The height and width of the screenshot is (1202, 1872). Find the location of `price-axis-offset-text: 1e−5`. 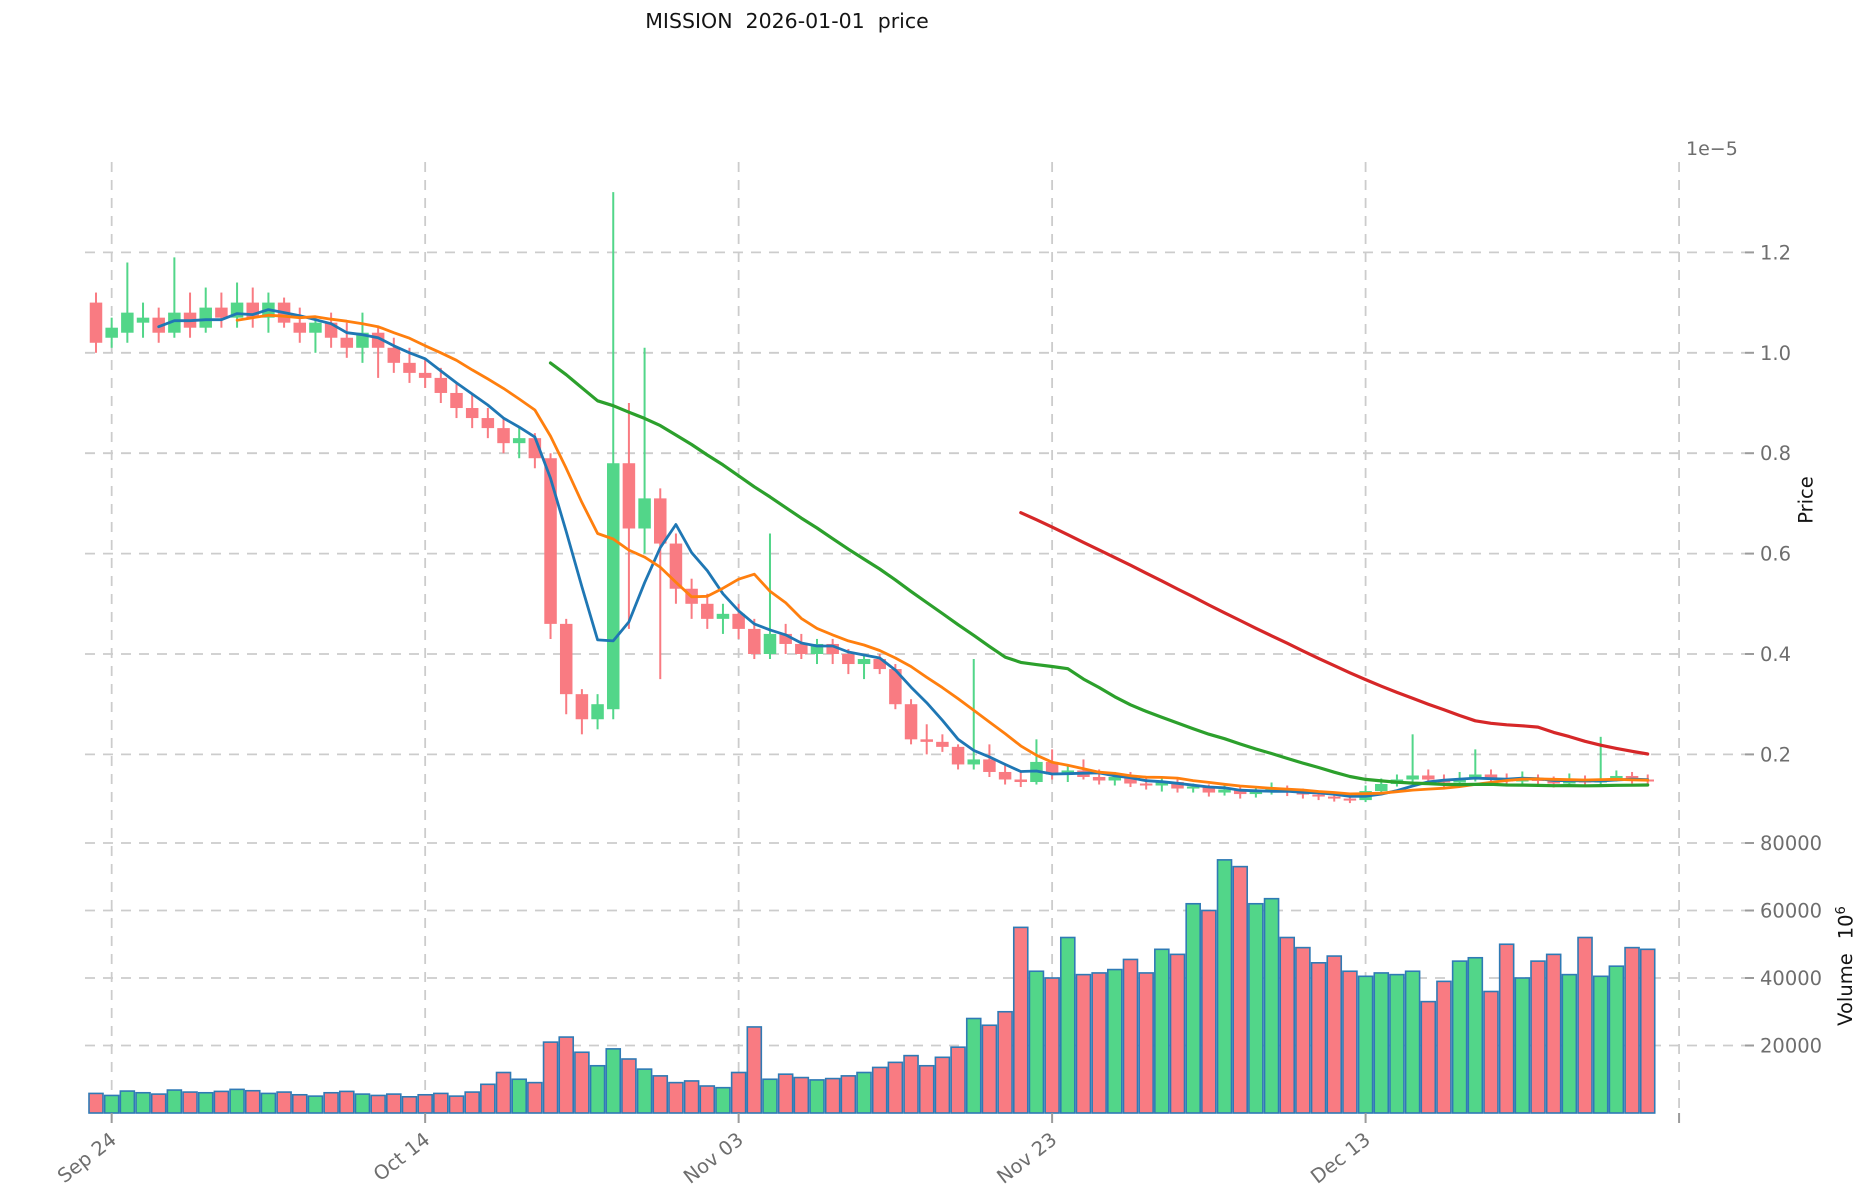

price-axis-offset-text: 1e−5 is located at coordinates (1712, 149).